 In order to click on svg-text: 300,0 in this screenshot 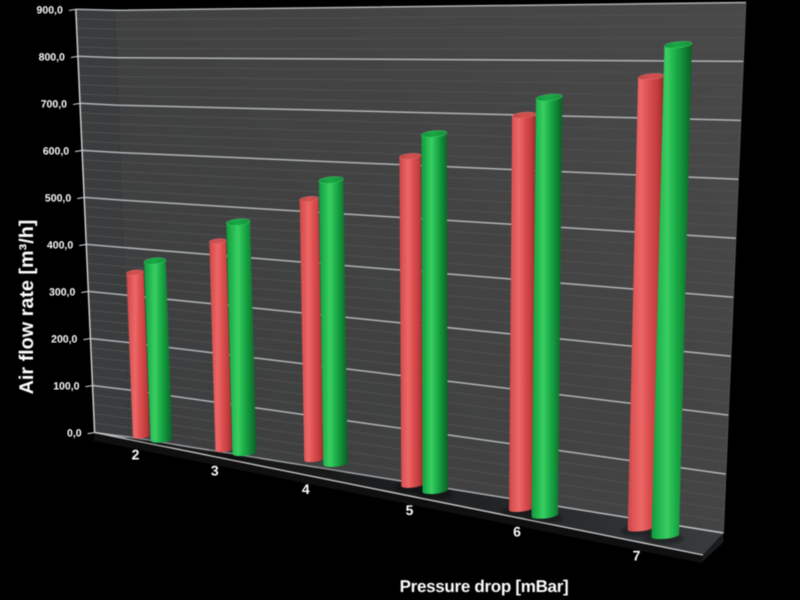, I will do `click(62, 292)`.